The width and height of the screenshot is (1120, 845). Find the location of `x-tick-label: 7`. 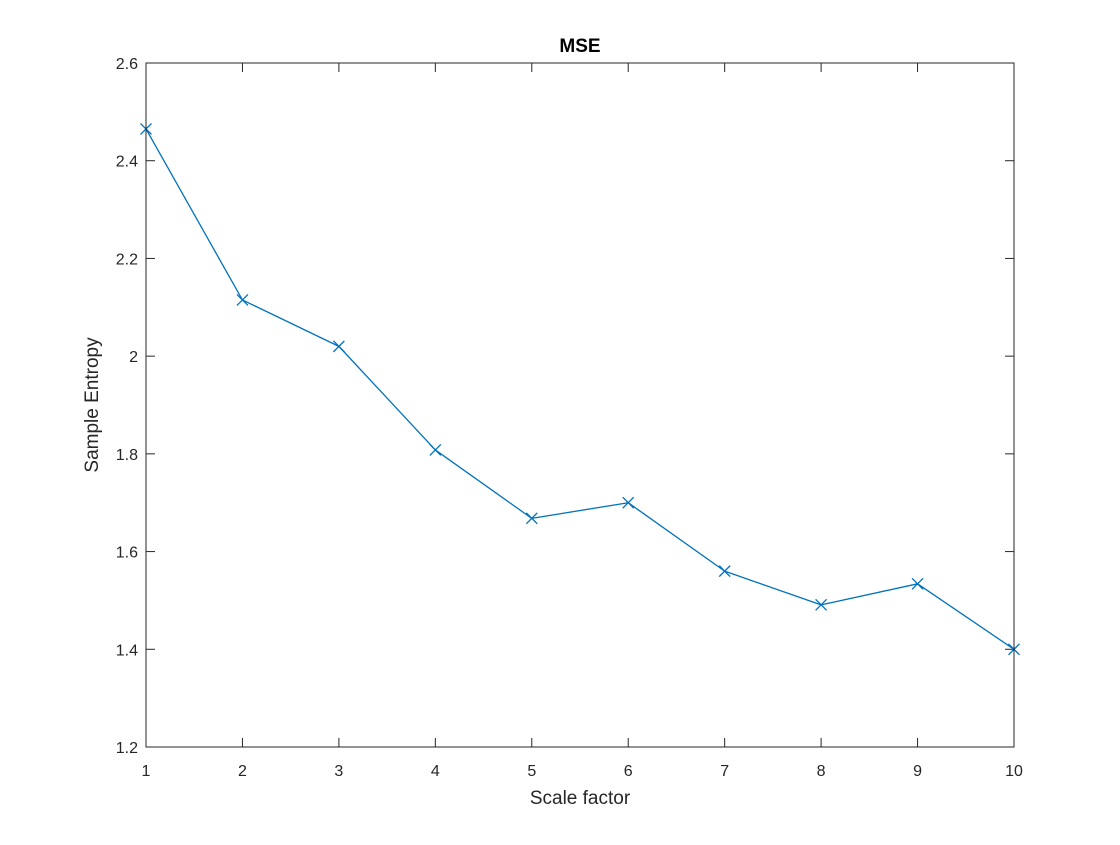

x-tick-label: 7 is located at coordinates (724, 771).